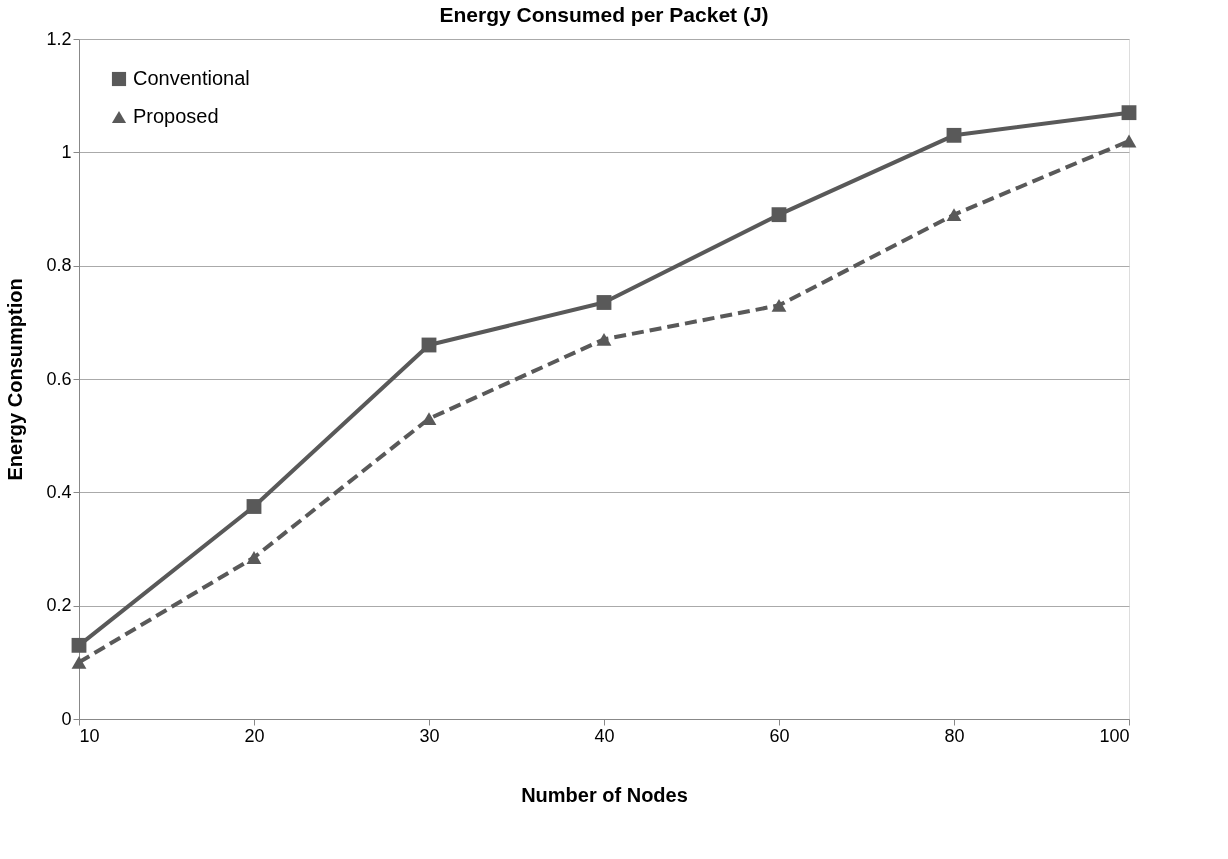 This screenshot has width=1228, height=859. What do you see at coordinates (59, 491) in the screenshot?
I see `y-tick-label: 0.4` at bounding box center [59, 491].